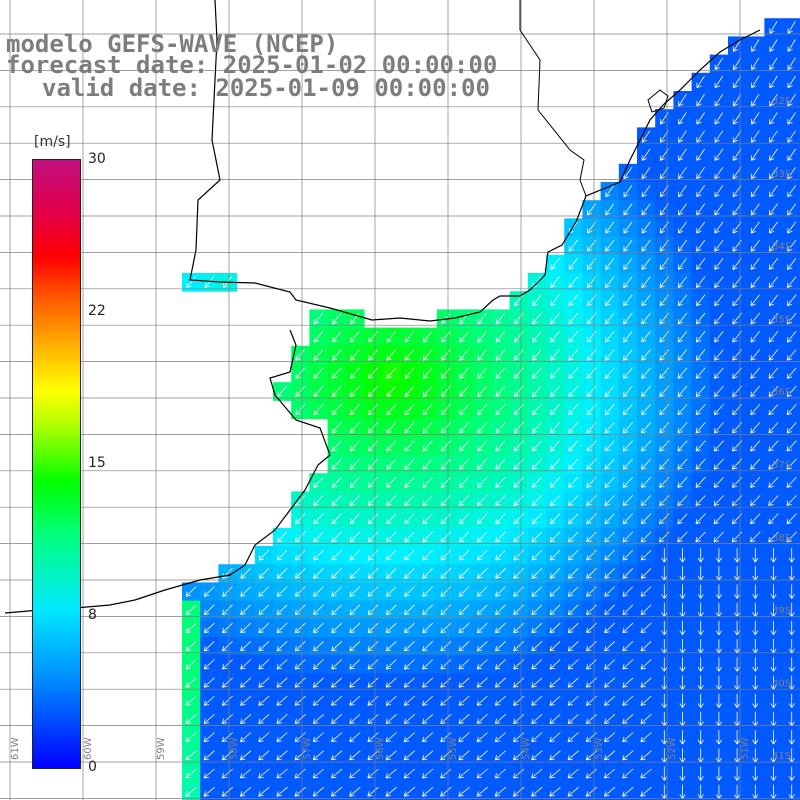 The height and width of the screenshot is (800, 800). I want to click on lon-label: 61W, so click(15, 748).